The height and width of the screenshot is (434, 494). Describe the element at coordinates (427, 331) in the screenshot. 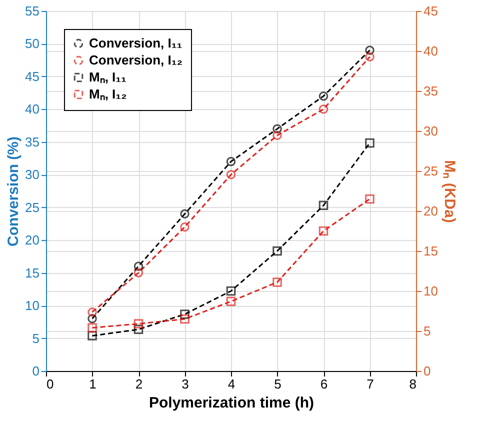

I see `y2-tick-label: 5` at that location.